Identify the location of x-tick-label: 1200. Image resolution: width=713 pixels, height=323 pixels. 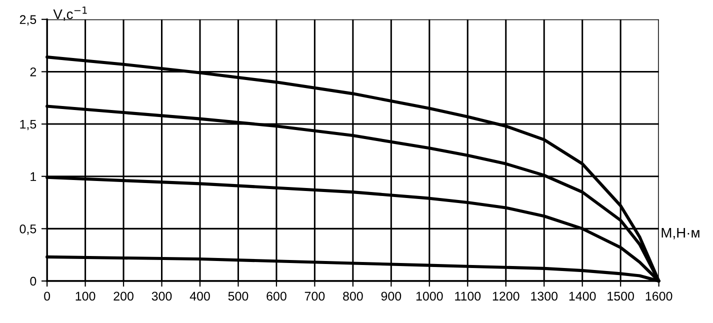
(506, 296).